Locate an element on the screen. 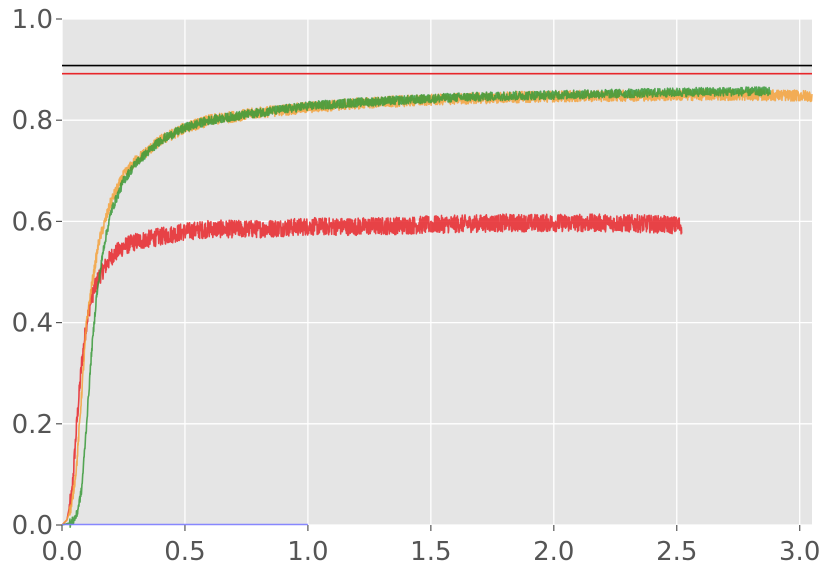  x-tick-label: 1.5 is located at coordinates (430, 552).